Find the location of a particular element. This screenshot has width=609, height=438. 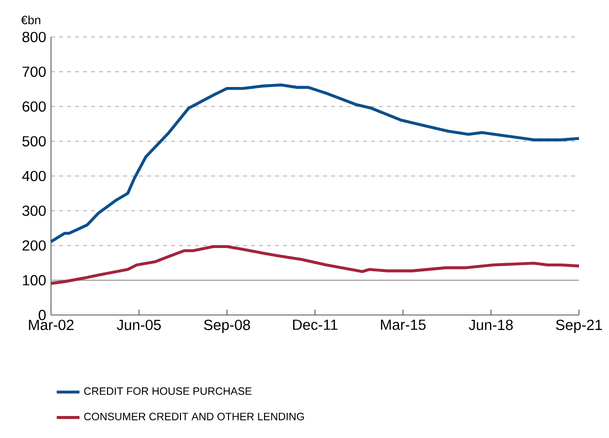

y-tick-label: 100 is located at coordinates (34, 280).